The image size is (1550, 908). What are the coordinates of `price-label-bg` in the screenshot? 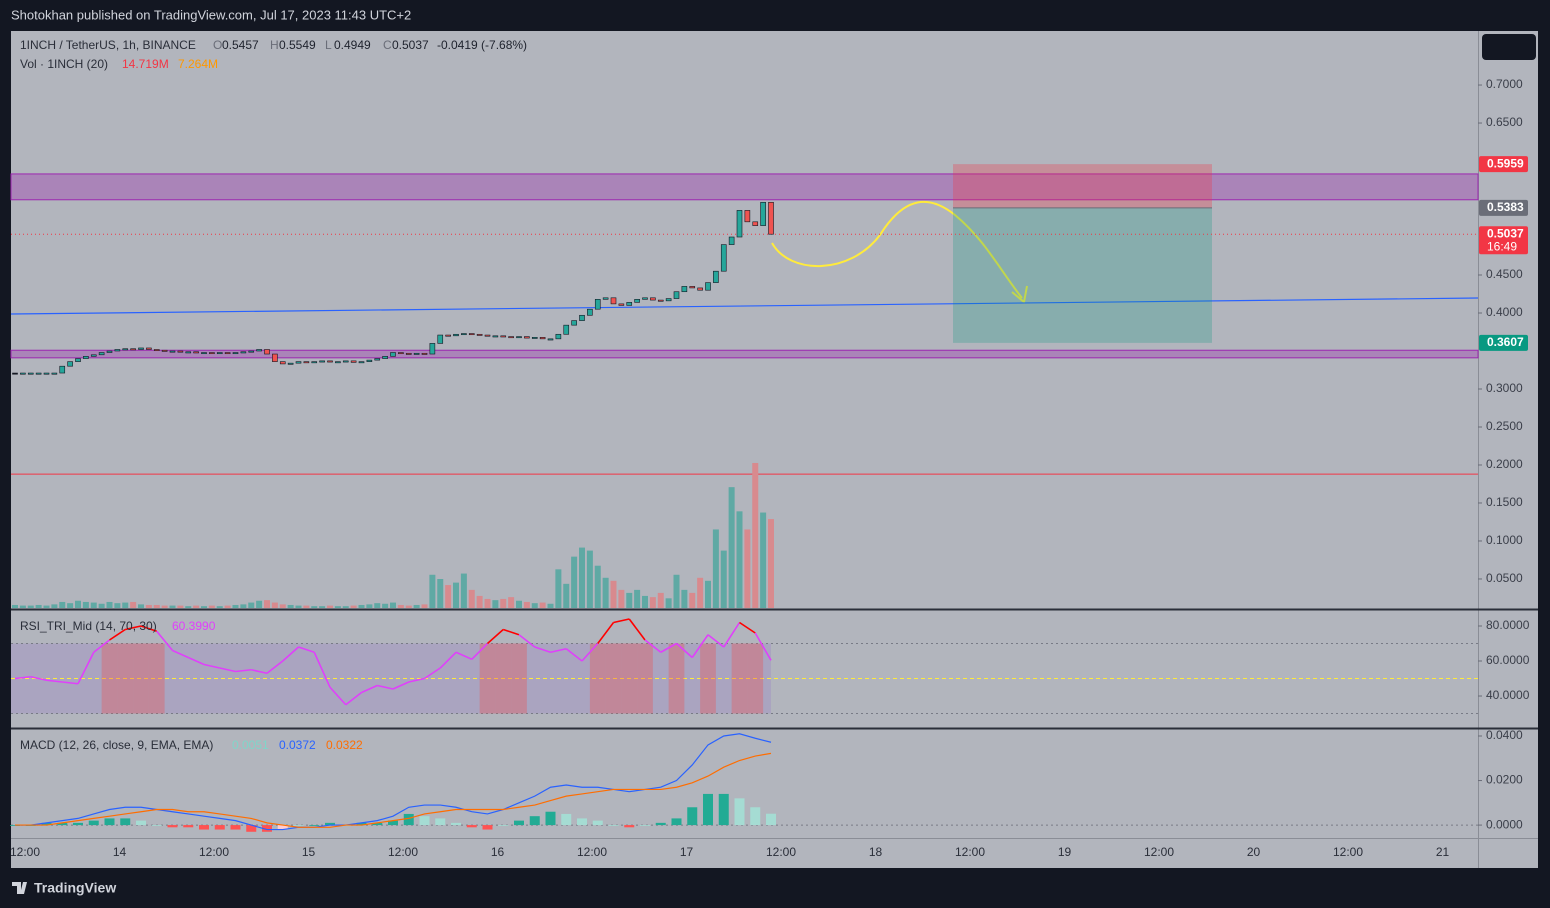 It's located at (1503, 207).